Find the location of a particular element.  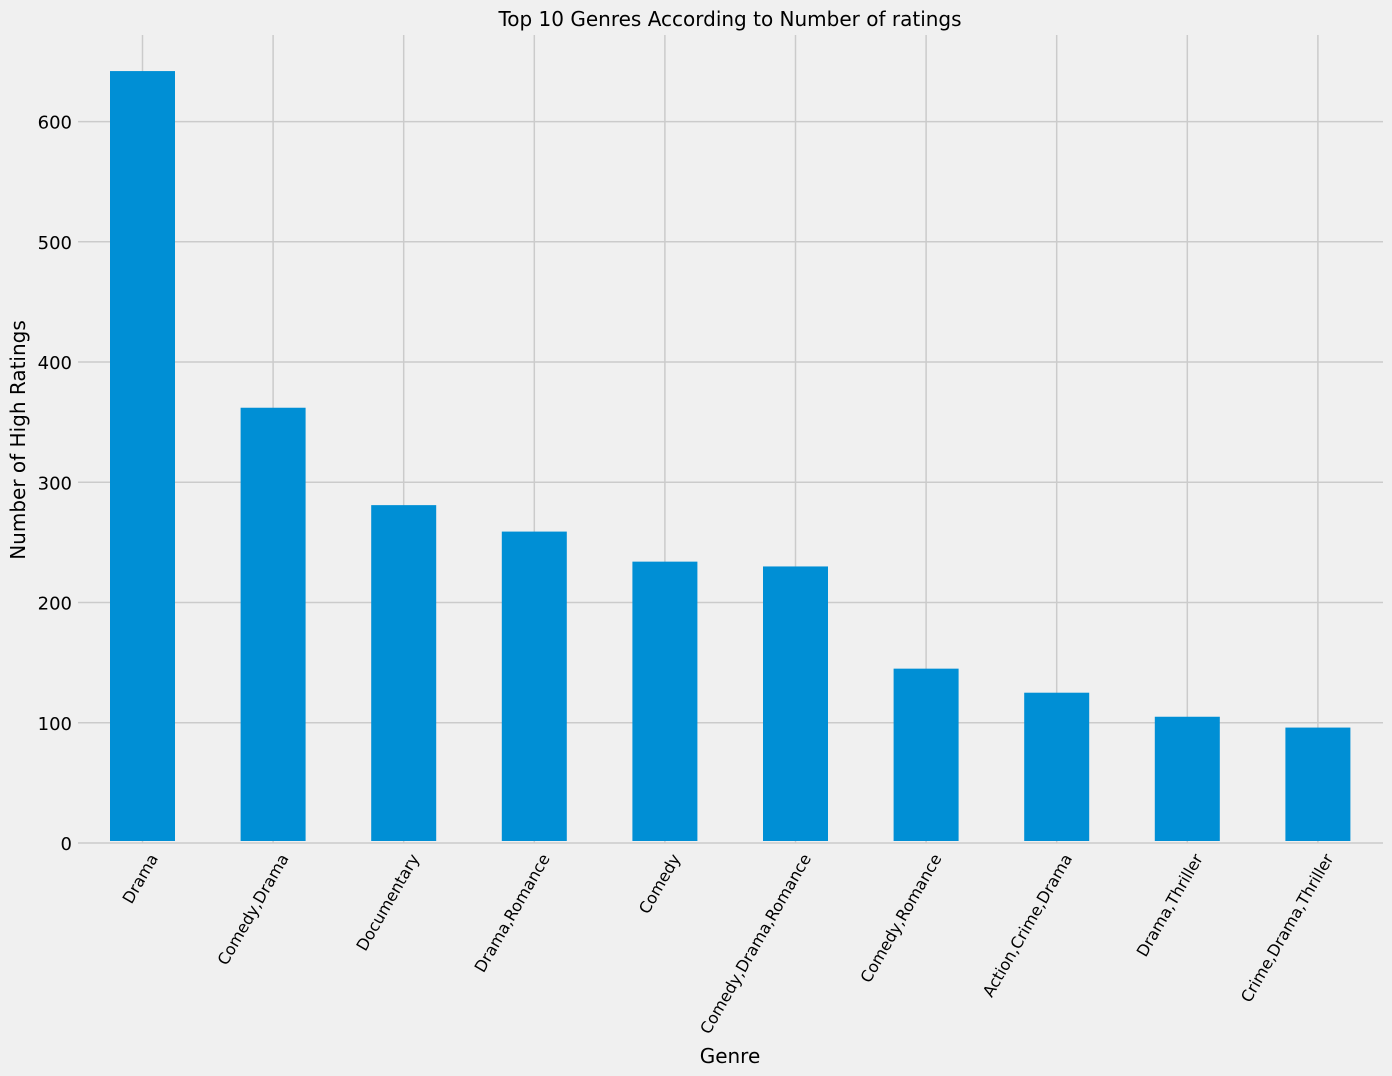

y-axis-label: Number of High Ratings is located at coordinates (18, 440).